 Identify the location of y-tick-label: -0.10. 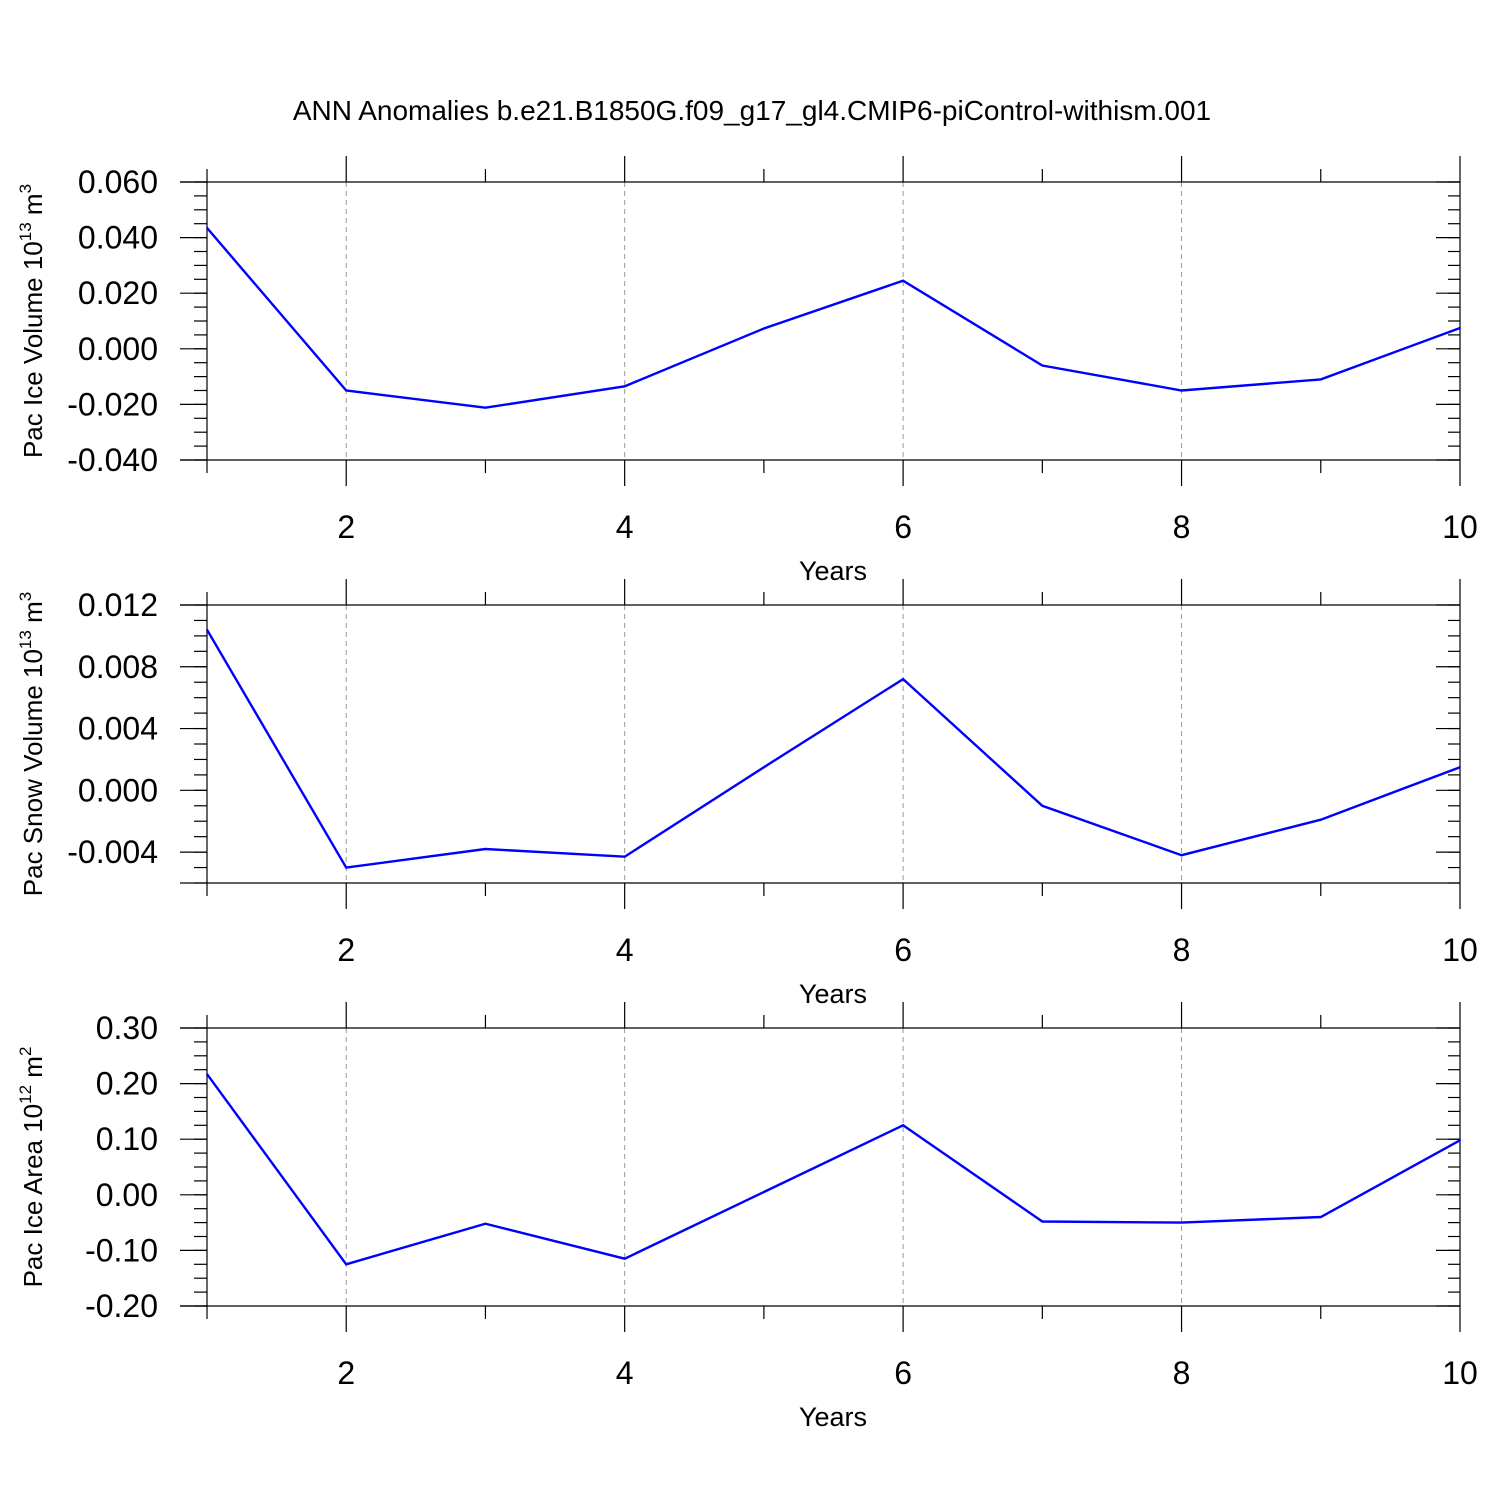
(121, 1250).